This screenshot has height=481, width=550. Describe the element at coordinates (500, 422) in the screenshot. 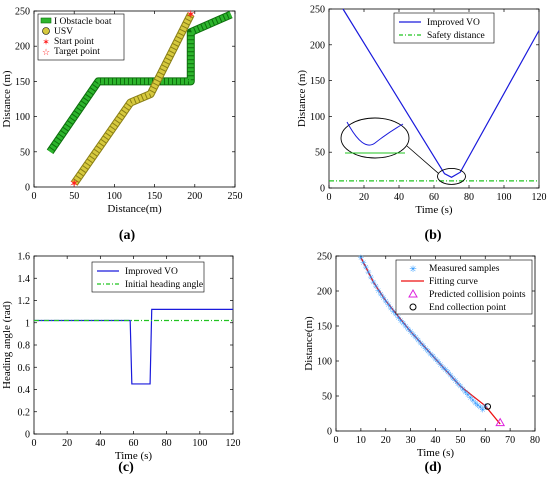

I see `predicted-collision-point` at that location.